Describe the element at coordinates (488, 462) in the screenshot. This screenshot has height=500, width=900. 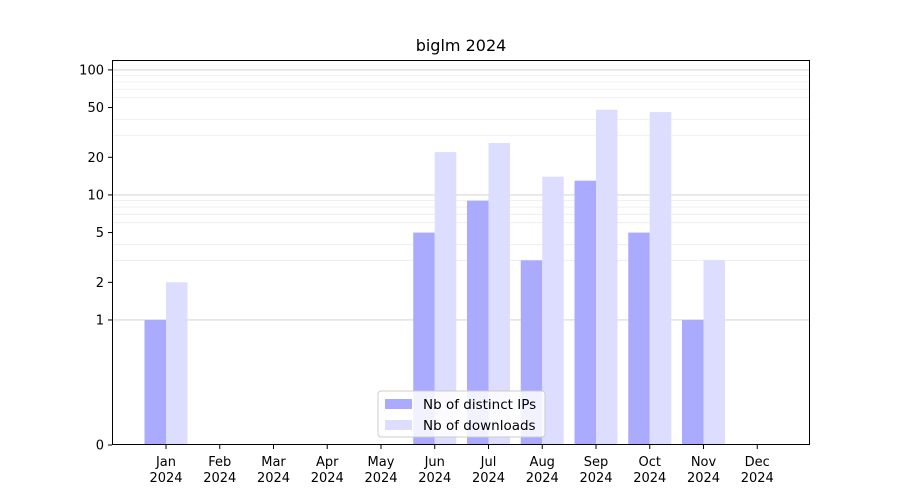
I see `x-tick-label-month: Jul` at that location.